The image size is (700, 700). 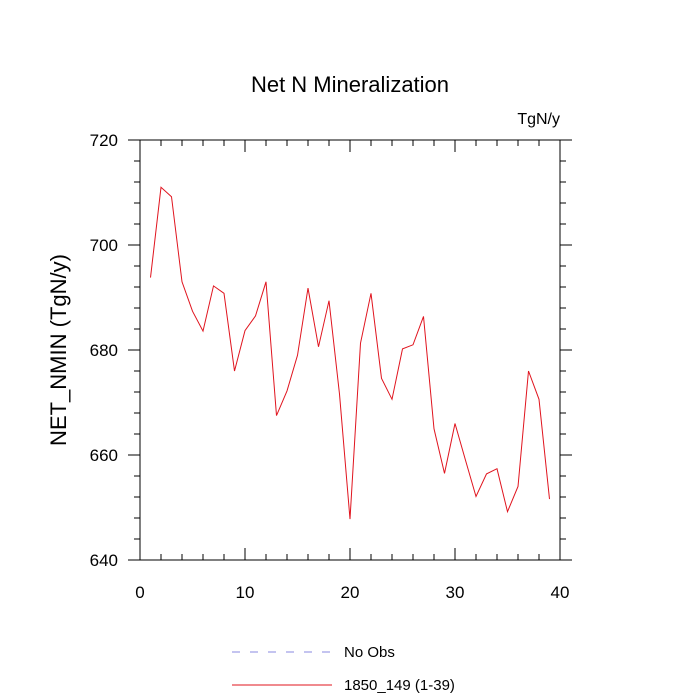 I want to click on y-tick-label: 680, so click(x=104, y=350).